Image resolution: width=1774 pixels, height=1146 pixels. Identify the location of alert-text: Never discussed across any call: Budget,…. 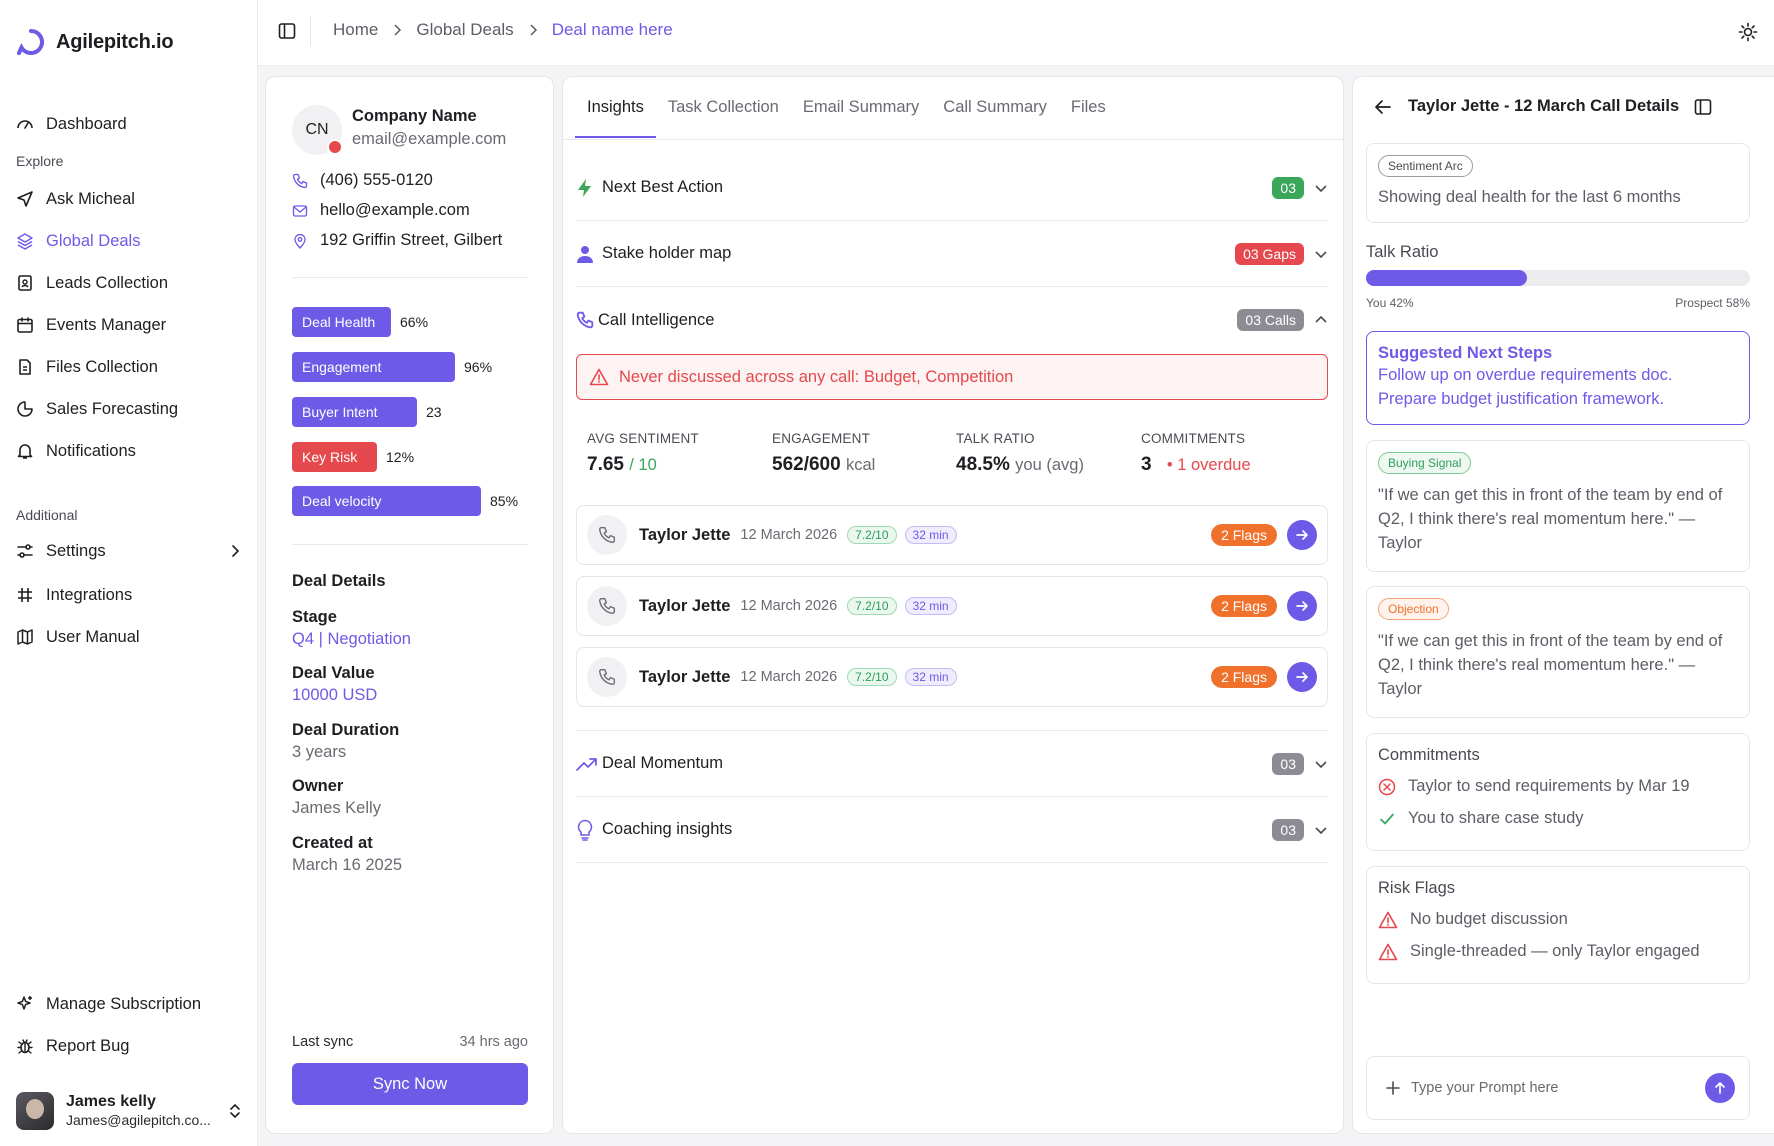
(816, 376).